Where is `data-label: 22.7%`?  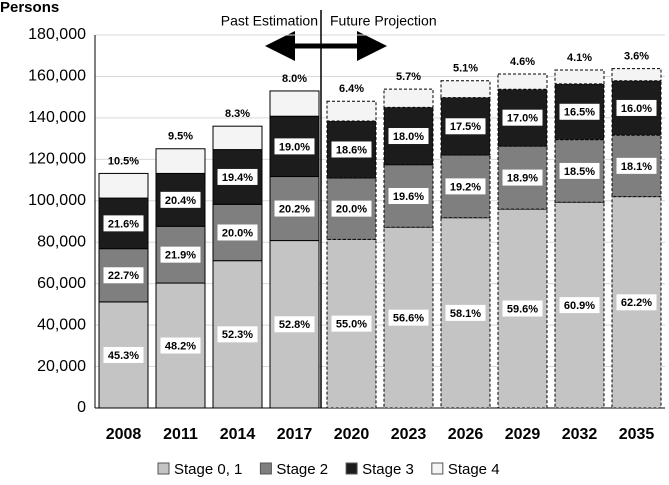 data-label: 22.7% is located at coordinates (123, 276).